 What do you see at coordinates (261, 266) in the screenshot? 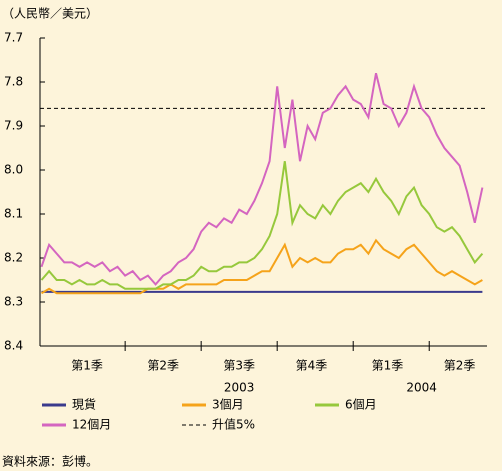
I see `series-line` at bounding box center [261, 266].